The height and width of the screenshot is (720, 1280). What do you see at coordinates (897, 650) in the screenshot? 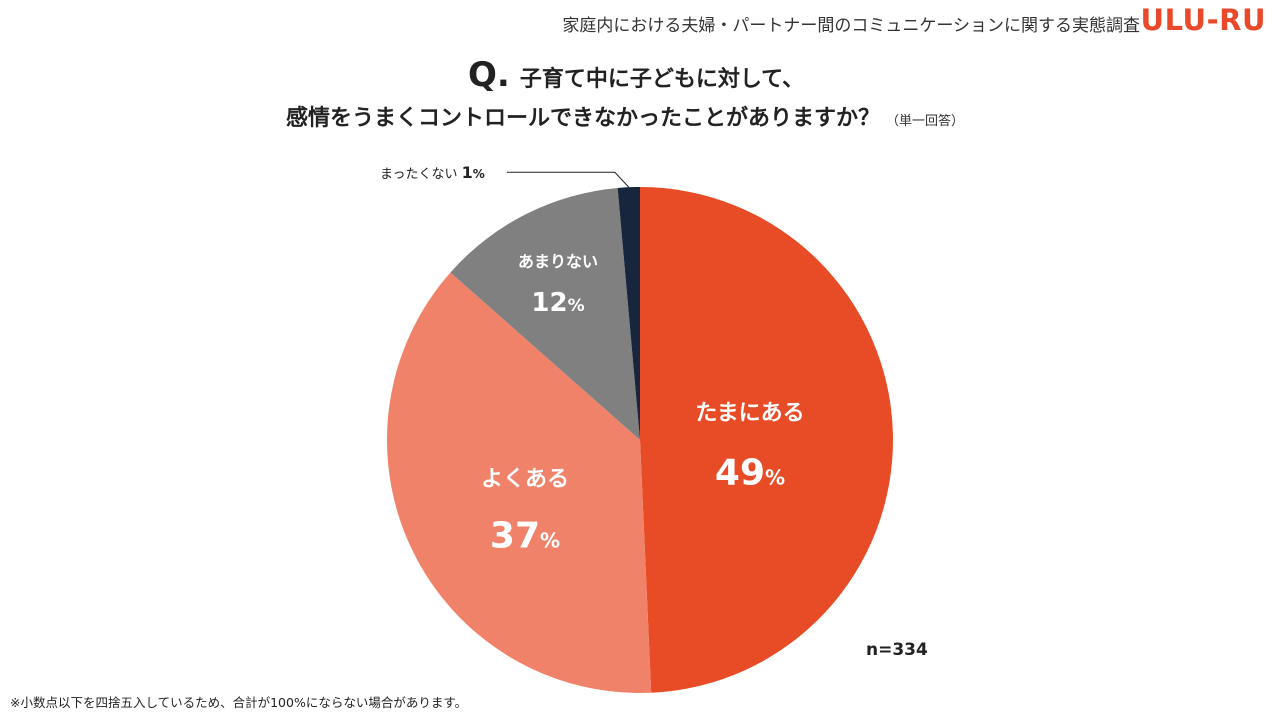
I see `sample-size: n=334` at bounding box center [897, 650].